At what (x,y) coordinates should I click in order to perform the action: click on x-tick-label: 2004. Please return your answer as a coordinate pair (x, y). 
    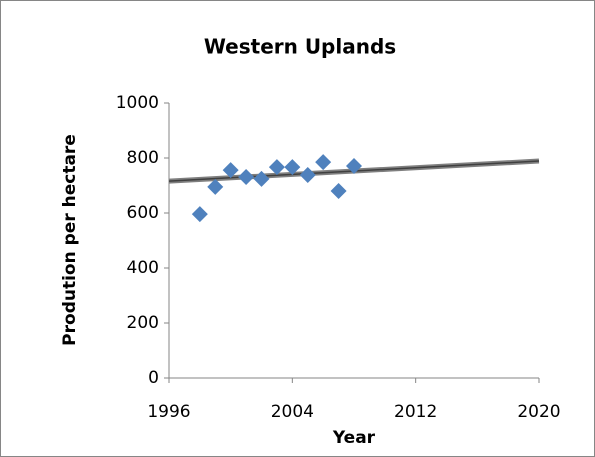
    Looking at the image, I should click on (292, 412).